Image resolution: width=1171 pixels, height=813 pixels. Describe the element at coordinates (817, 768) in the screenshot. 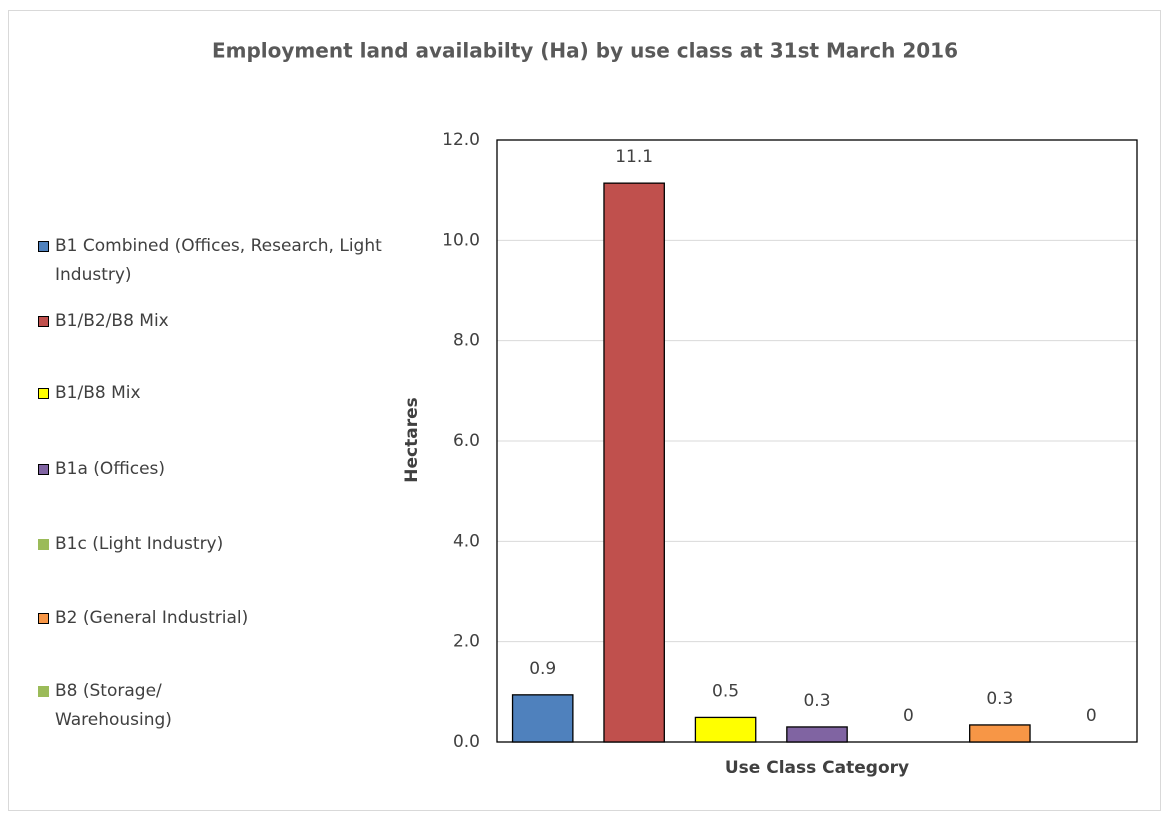

I see `x-axis-label: Use Class Category` at that location.